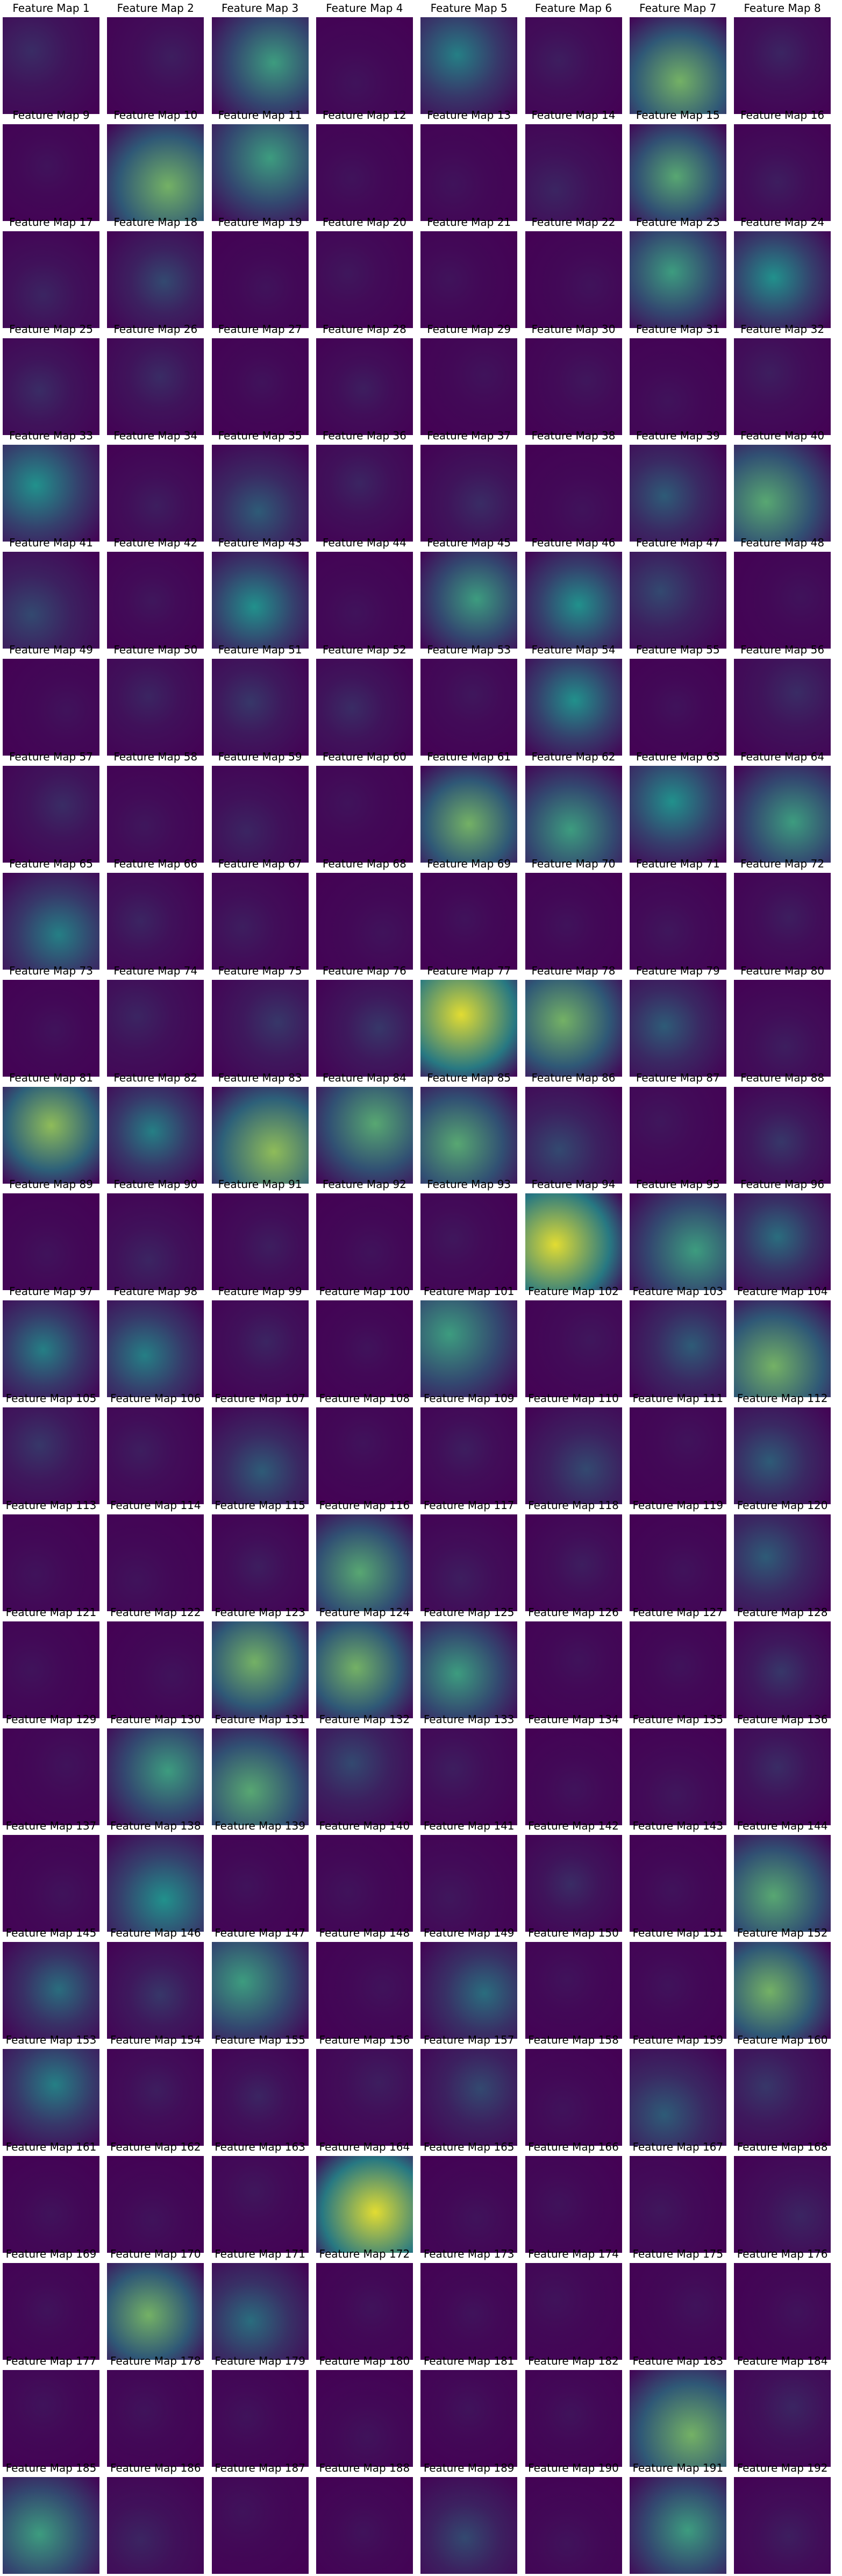 The image size is (842, 2576). I want to click on feature-map-cell: Feature Map 85, so click(469, 1128).